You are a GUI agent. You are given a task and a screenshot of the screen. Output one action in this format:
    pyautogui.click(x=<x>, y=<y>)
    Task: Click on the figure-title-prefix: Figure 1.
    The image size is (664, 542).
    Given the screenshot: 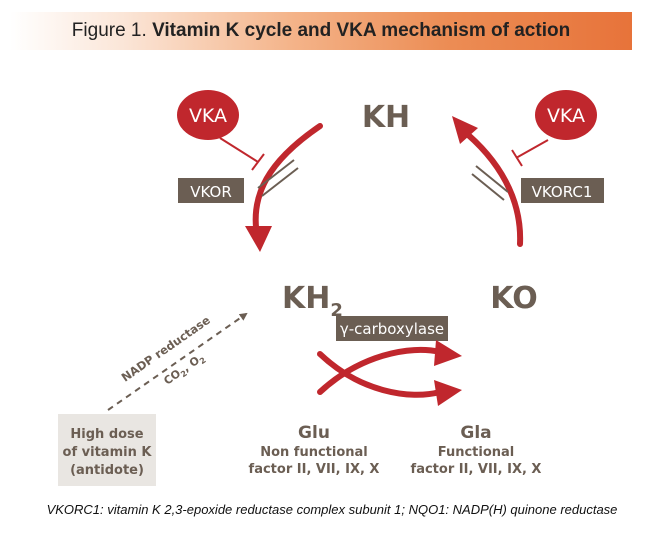 What is the action you would take?
    pyautogui.click(x=109, y=30)
    